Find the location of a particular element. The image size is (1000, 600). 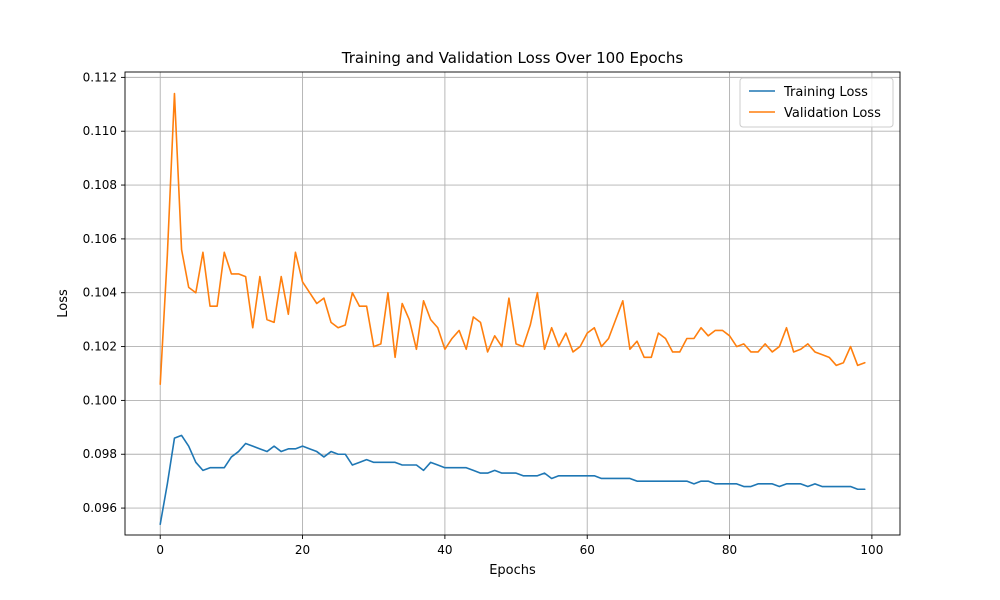

x-tick-label: 20 is located at coordinates (302, 550).